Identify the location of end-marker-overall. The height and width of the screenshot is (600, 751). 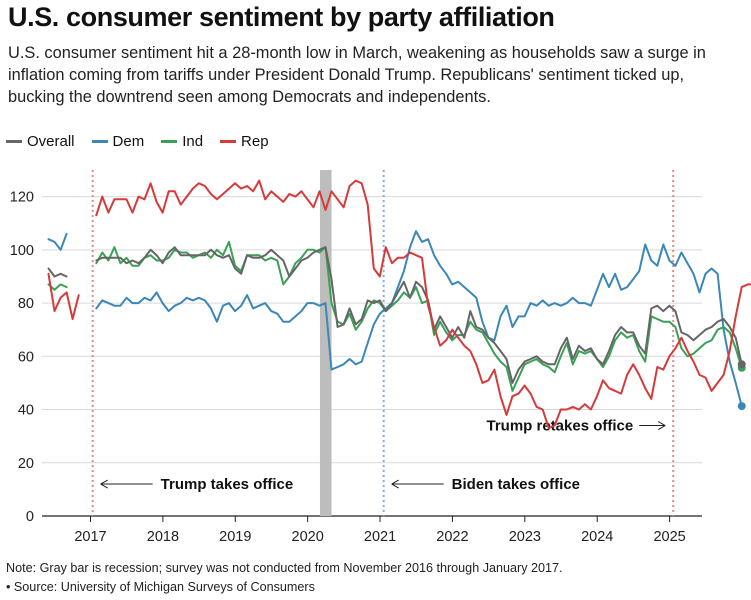
(741, 364).